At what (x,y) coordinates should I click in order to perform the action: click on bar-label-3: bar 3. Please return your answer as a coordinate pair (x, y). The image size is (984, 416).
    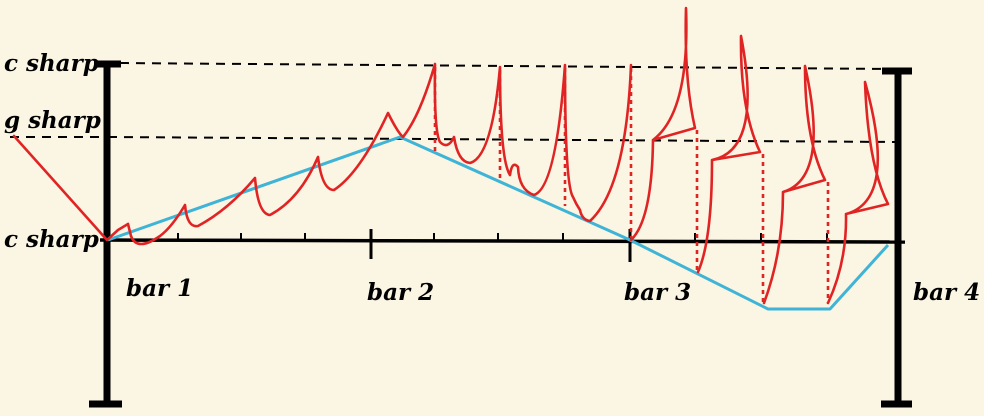
    Looking at the image, I should click on (657, 292).